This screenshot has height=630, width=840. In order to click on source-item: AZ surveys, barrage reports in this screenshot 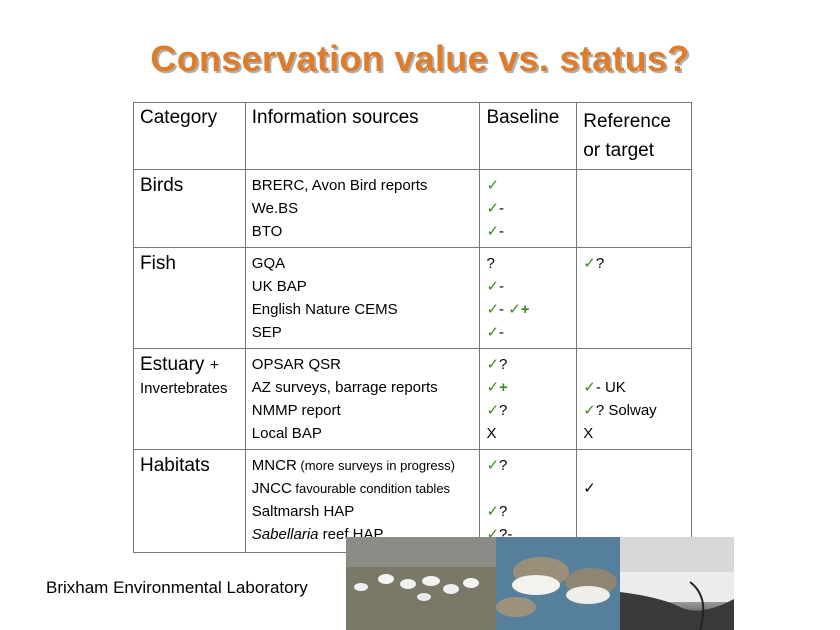, I will do `click(344, 387)`.